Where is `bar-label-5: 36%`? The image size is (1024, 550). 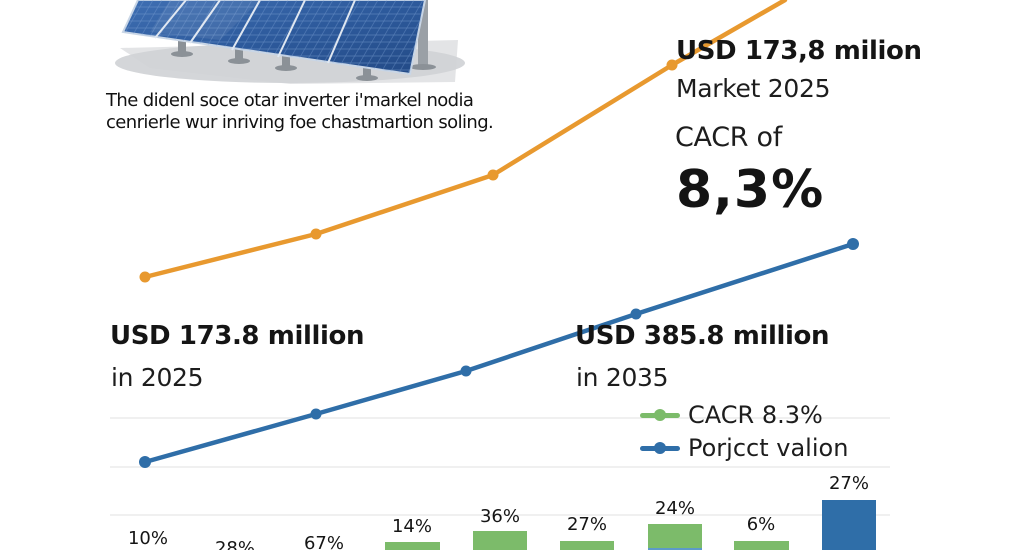 bar-label-5: 36% is located at coordinates (499, 516).